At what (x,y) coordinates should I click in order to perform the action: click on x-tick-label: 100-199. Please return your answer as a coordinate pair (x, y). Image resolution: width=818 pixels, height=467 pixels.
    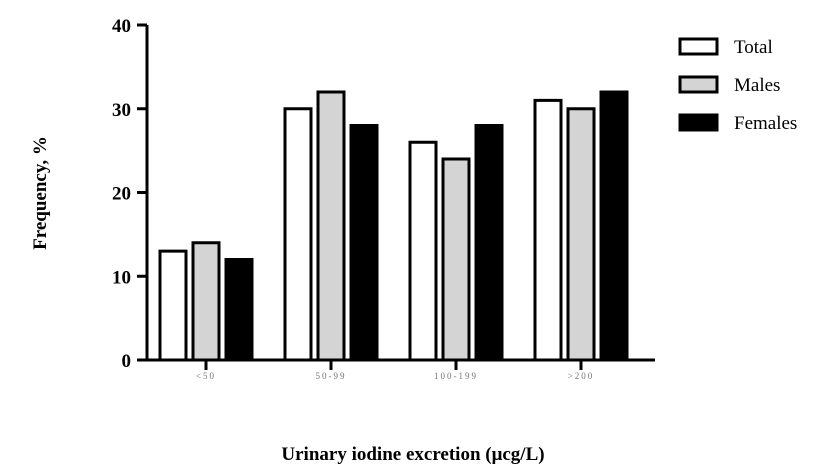
    Looking at the image, I should click on (456, 376).